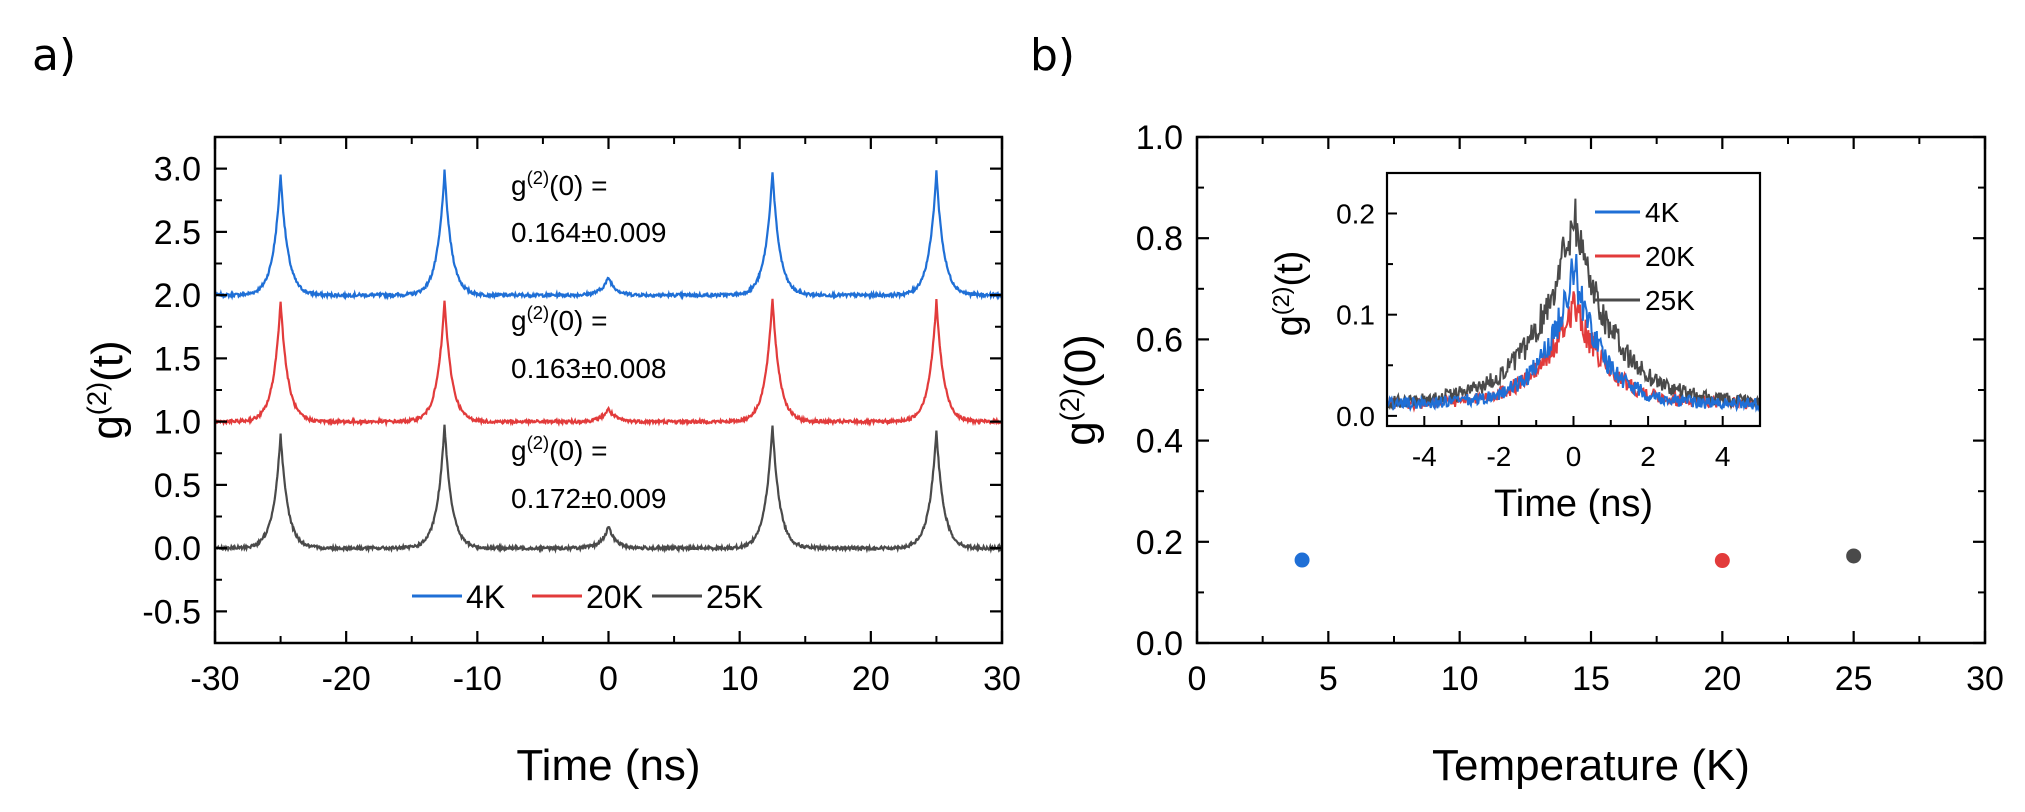  What do you see at coordinates (1328, 679) in the screenshot?
I see `x-tick-label: 5` at bounding box center [1328, 679].